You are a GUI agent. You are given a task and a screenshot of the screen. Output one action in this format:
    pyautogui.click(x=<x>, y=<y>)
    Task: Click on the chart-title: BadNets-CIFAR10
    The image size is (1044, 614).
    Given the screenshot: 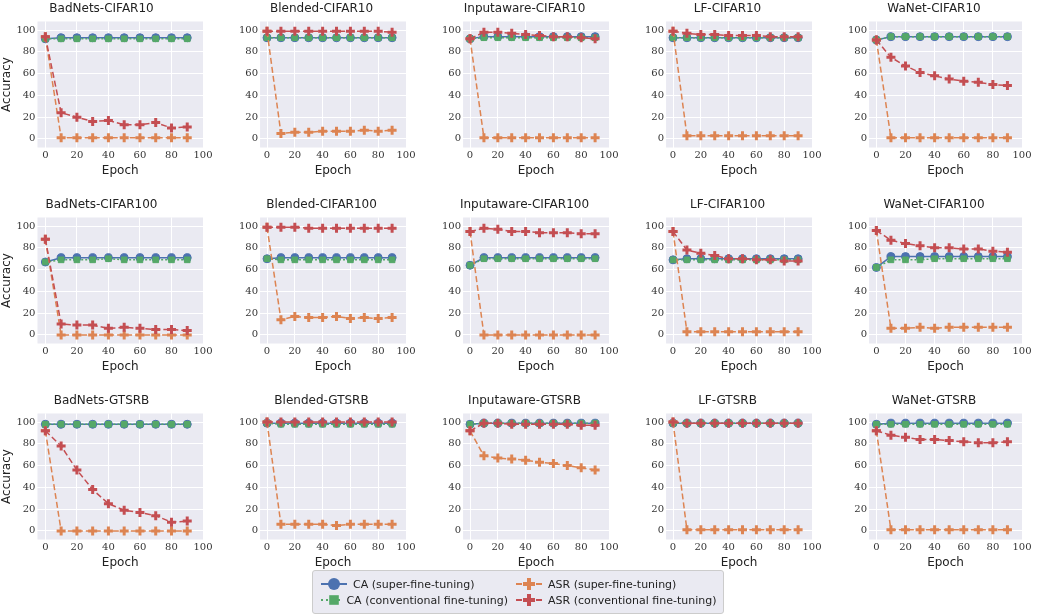 What is the action you would take?
    pyautogui.click(x=101, y=8)
    